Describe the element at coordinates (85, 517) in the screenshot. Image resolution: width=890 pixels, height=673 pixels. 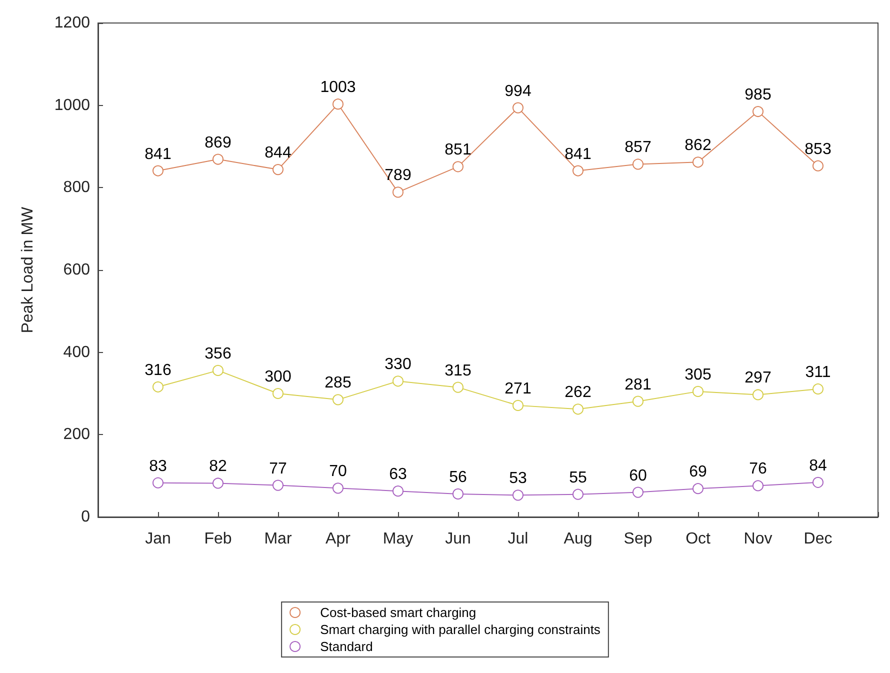
I see `y-tick-label: 0` at that location.